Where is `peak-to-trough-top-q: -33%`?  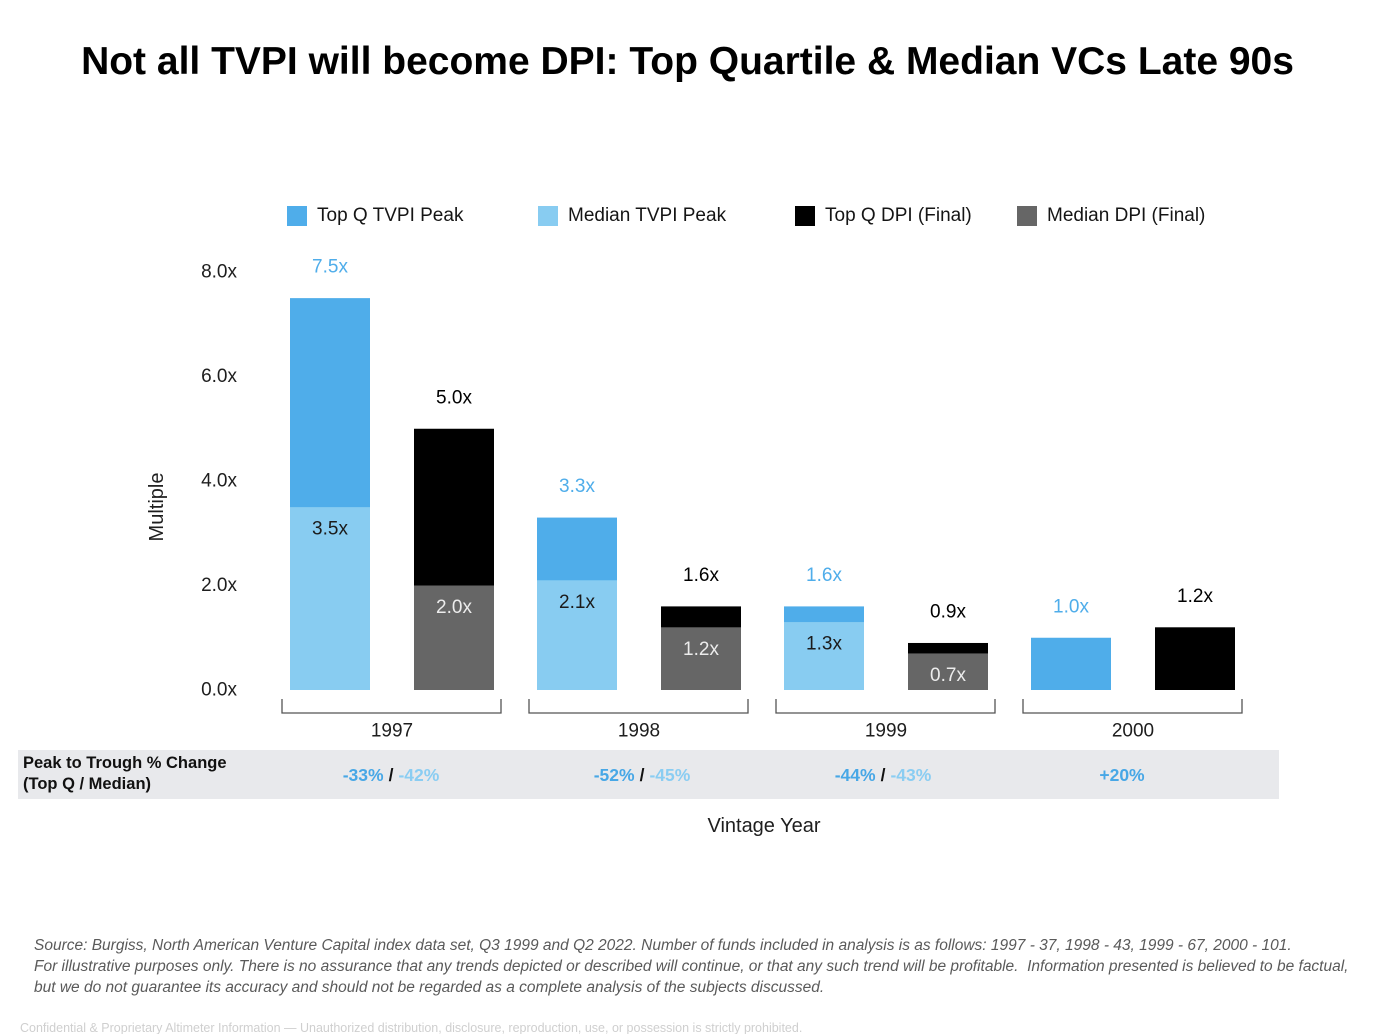 peak-to-trough-top-q: -33% is located at coordinates (363, 775).